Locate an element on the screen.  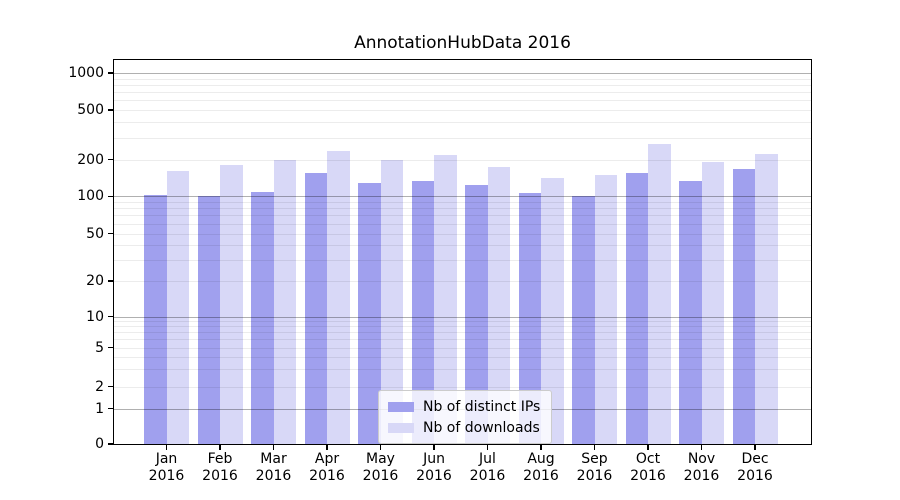
bar-downloads-oct is located at coordinates (659, 293).